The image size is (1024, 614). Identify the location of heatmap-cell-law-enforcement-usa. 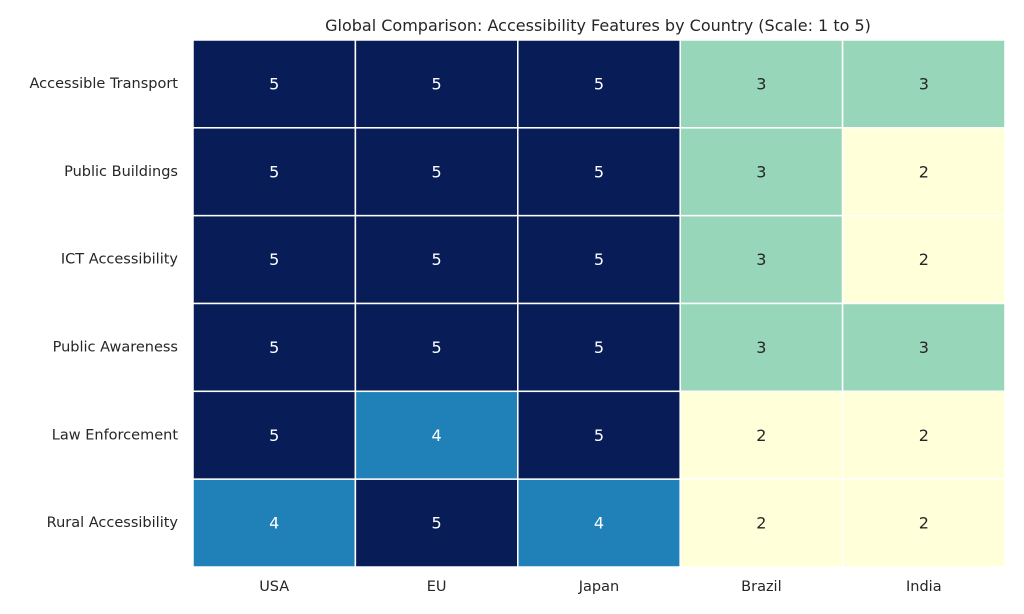
(274, 435).